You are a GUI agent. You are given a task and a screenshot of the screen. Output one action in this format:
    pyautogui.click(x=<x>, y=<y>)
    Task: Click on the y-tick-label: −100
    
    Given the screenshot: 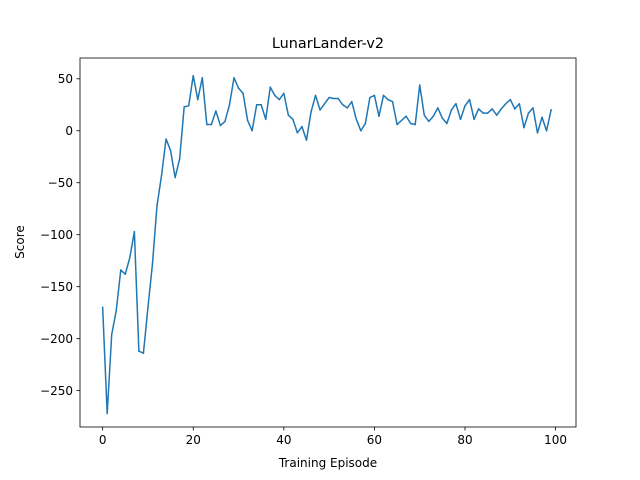 What is the action you would take?
    pyautogui.click(x=56, y=235)
    